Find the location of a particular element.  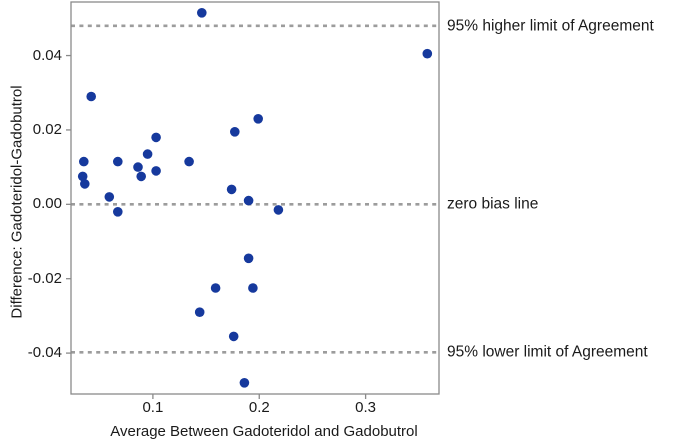

zero-bias-line-label: zero bias line is located at coordinates (493, 204).